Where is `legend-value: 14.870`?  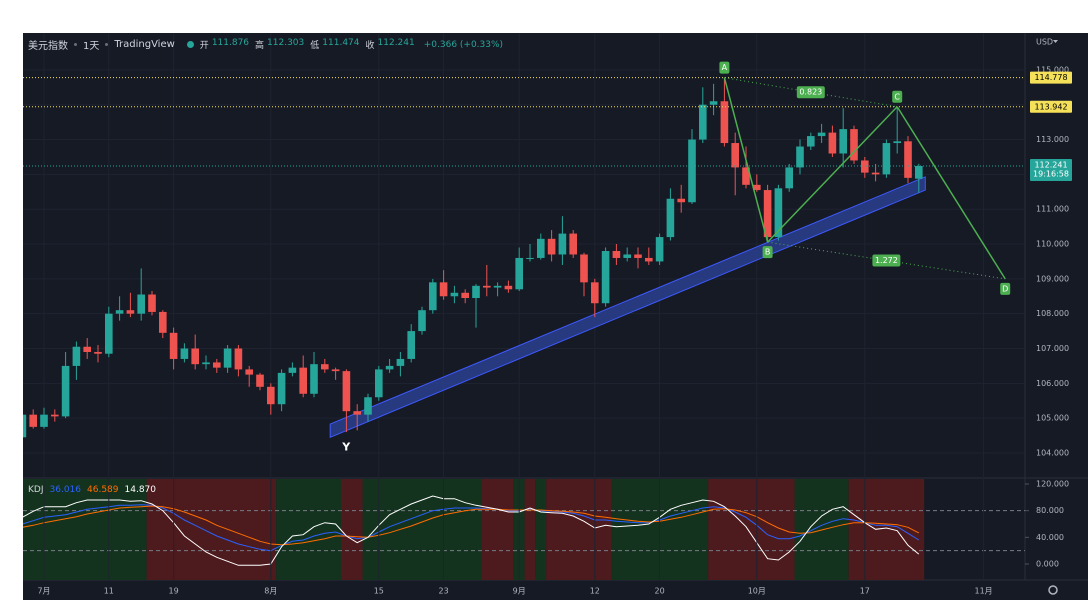
legend-value: 14.870 is located at coordinates (140, 490).